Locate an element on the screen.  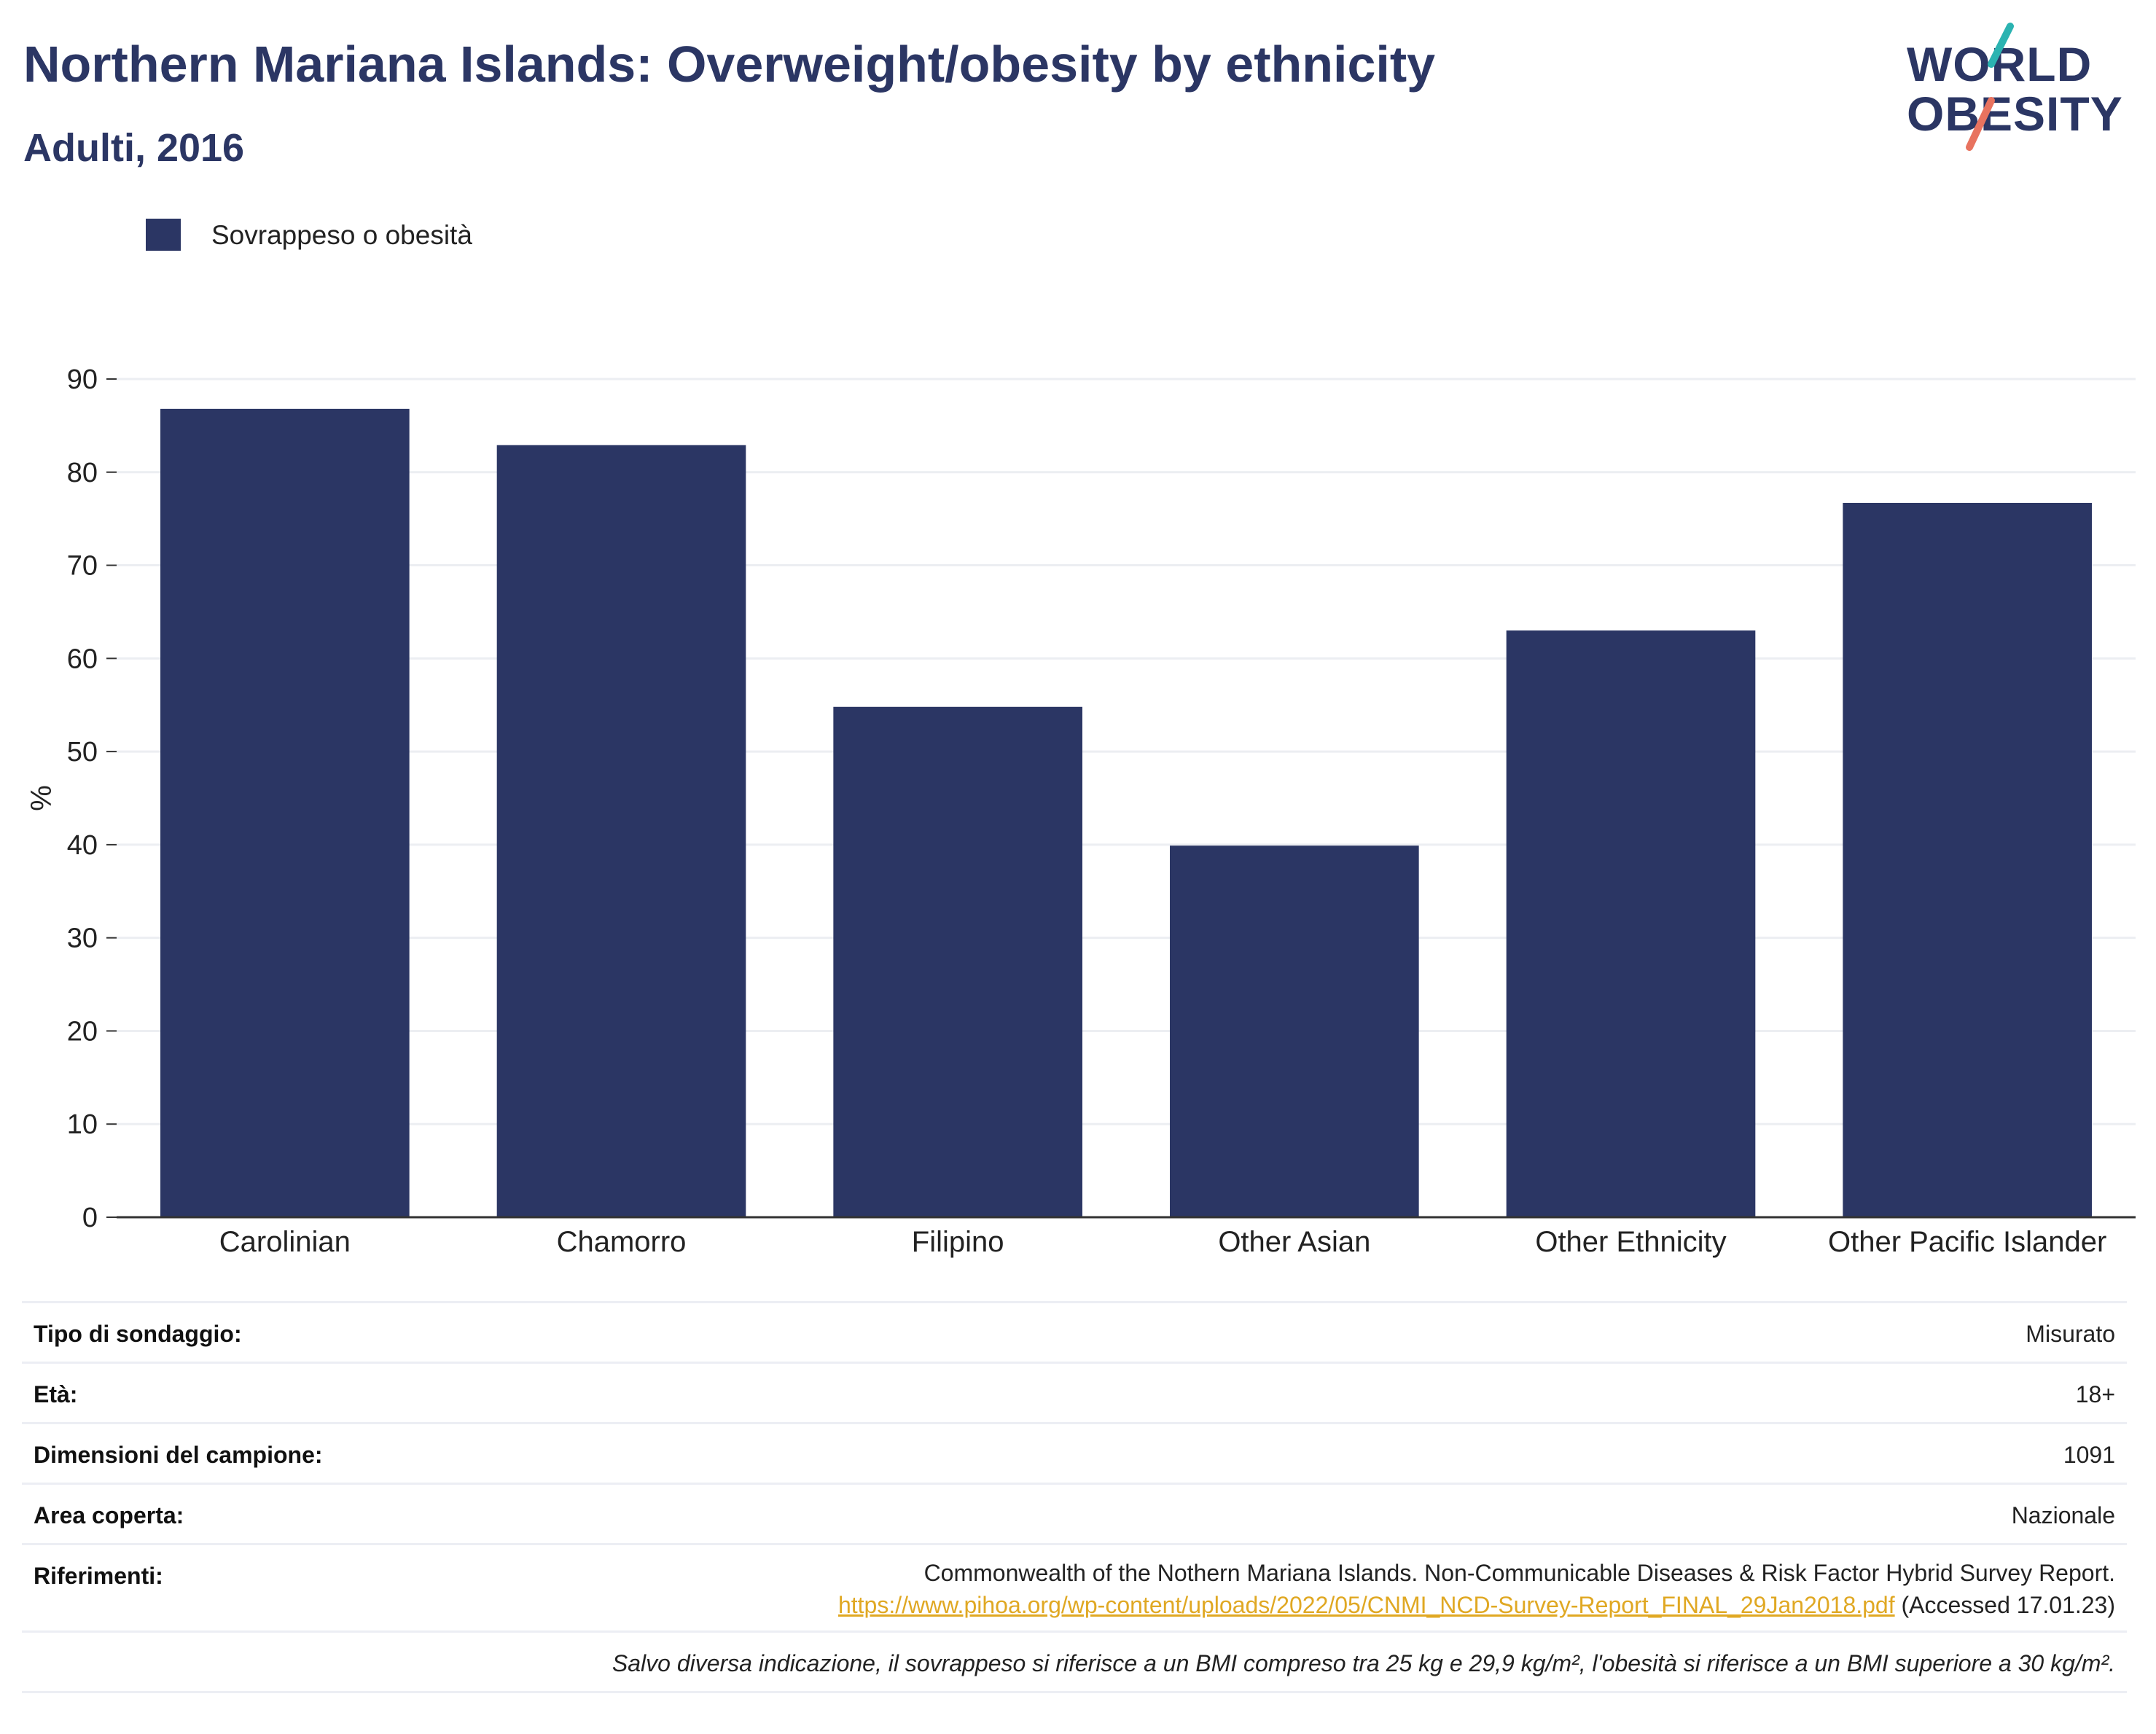
legend-swatch is located at coordinates (163, 235).